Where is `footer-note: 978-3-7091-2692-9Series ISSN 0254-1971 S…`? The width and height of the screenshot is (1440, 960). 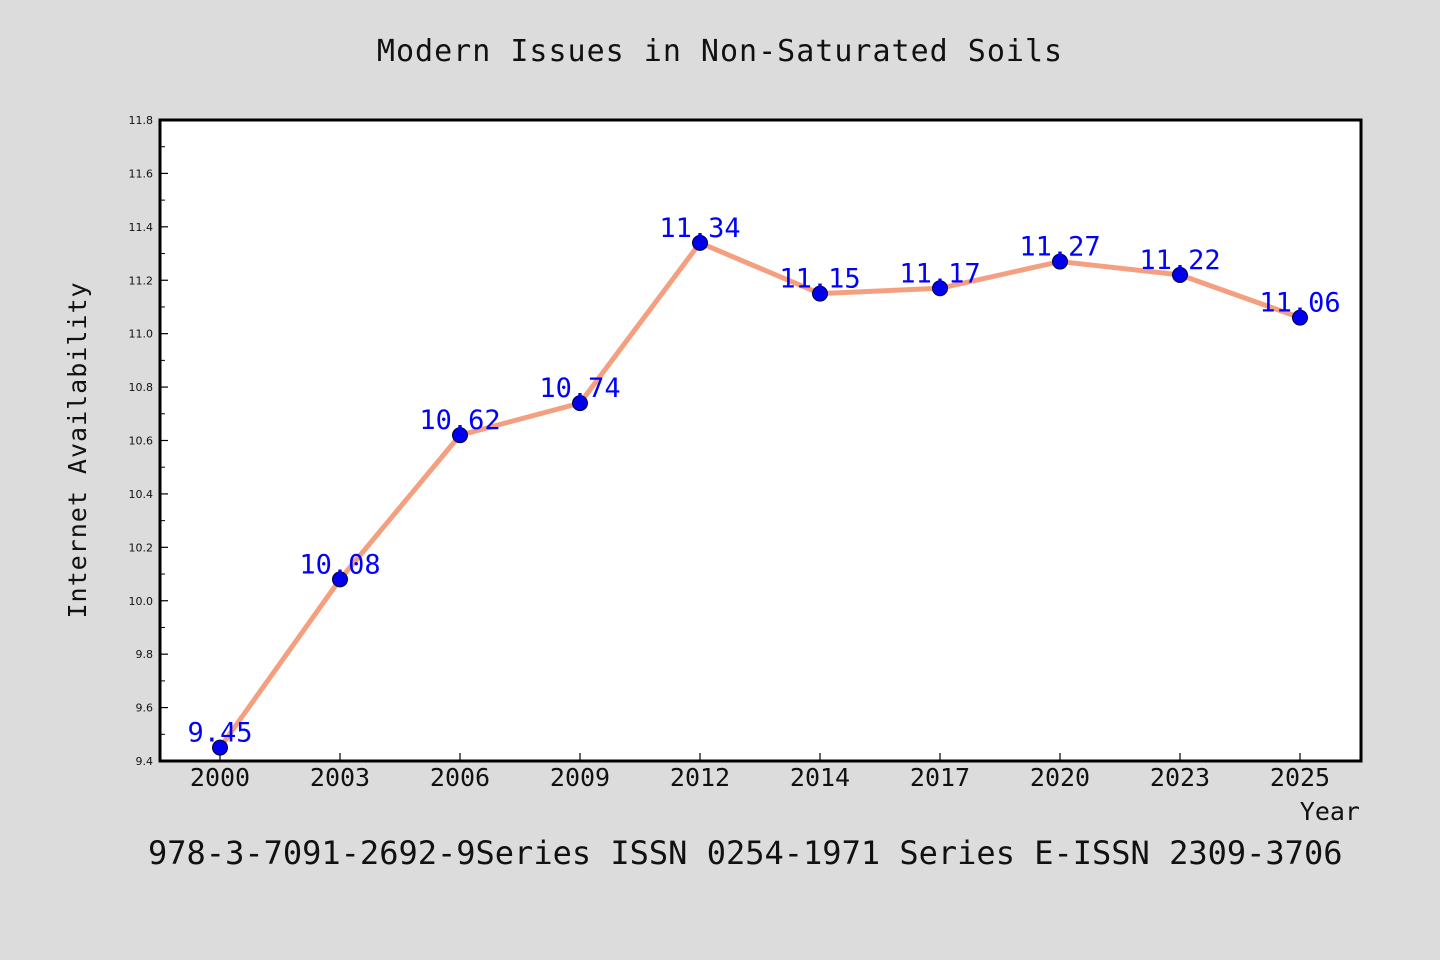 footer-note: 978-3-7091-2692-9Series ISSN 0254-1971 S… is located at coordinates (745, 853).